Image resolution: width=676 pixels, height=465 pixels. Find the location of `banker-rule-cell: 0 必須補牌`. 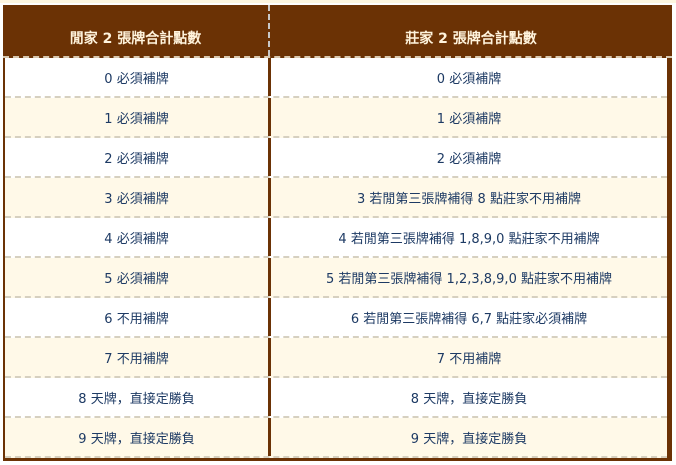

banker-rule-cell: 0 必須補牌 is located at coordinates (469, 79).